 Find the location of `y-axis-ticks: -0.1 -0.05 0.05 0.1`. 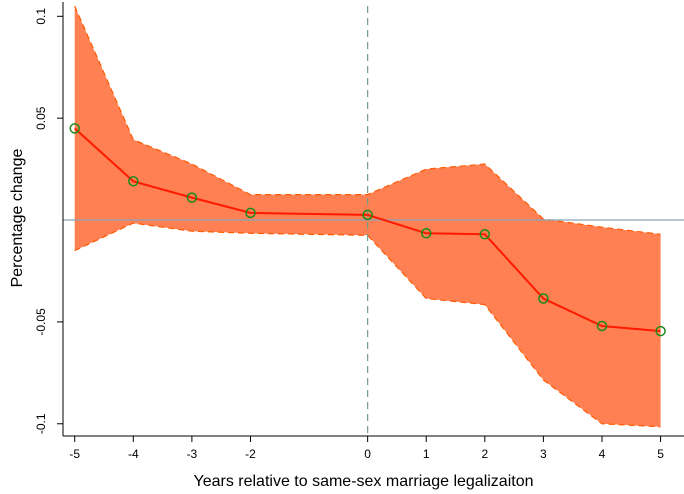

y-axis-ticks: -0.1 -0.05 0.05 0.1 is located at coordinates (48, 221).